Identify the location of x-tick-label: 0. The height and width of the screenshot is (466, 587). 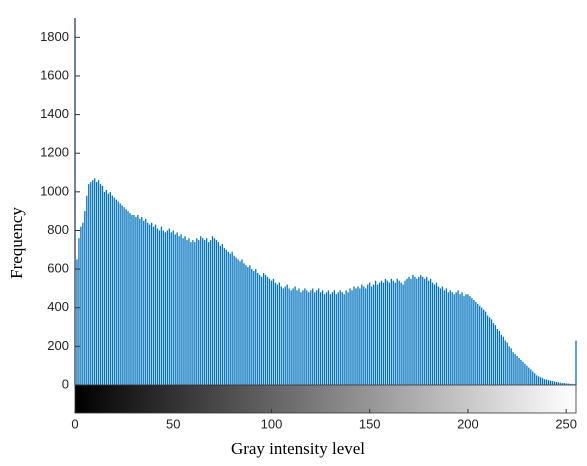
(74, 423).